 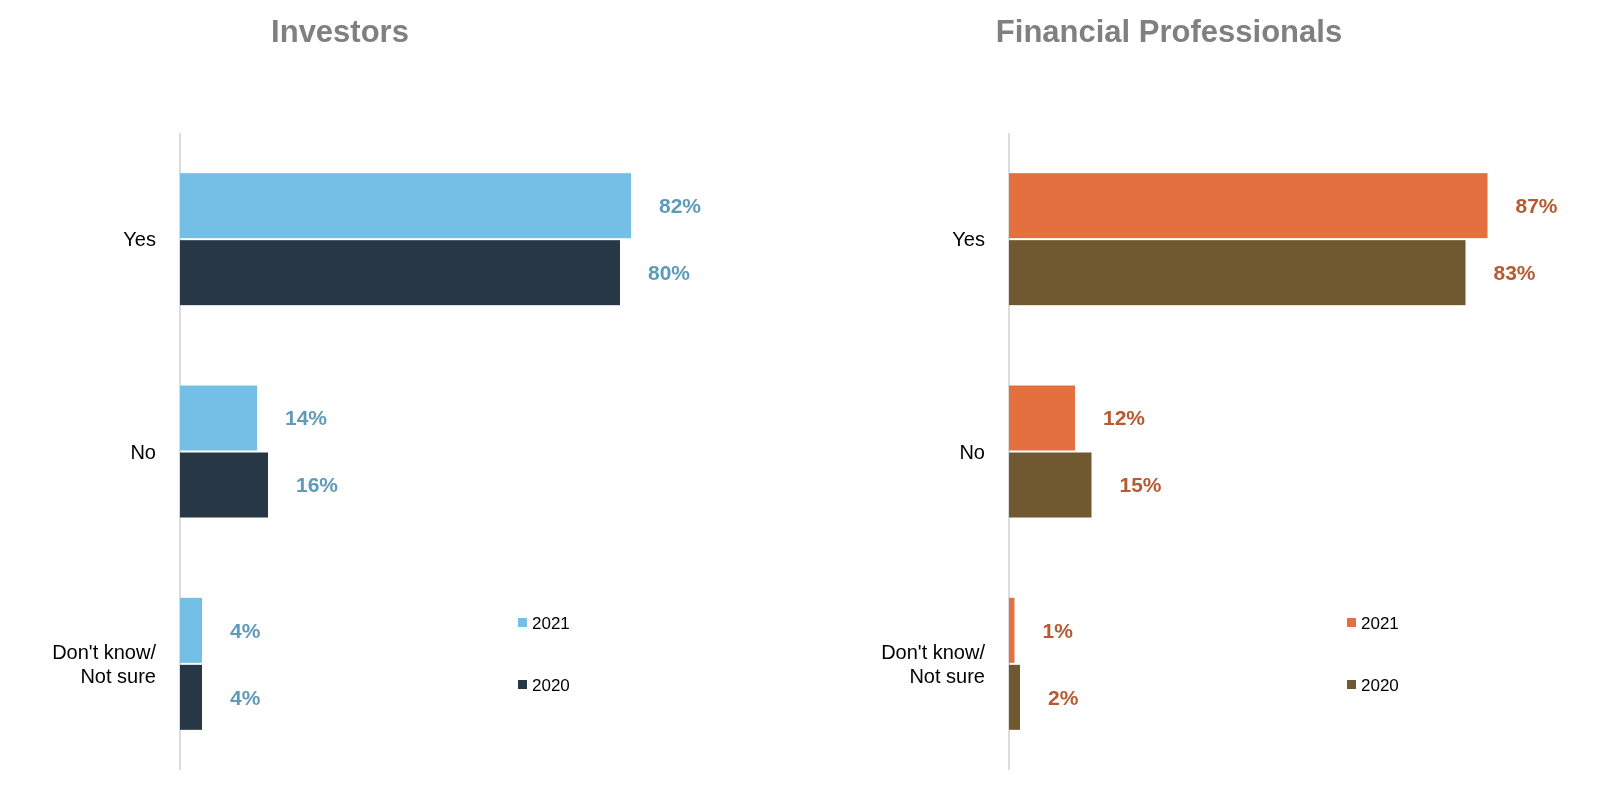 I want to click on data-label: 83%, so click(x=1514, y=273).